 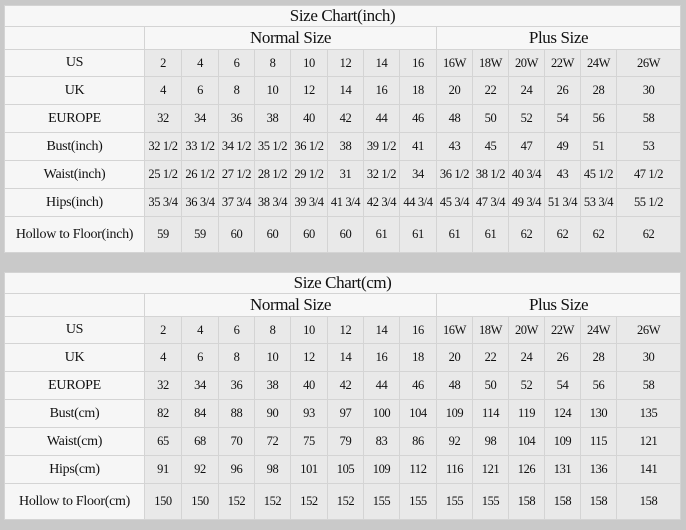 I want to click on size-cell: 45, so click(x=490, y=146).